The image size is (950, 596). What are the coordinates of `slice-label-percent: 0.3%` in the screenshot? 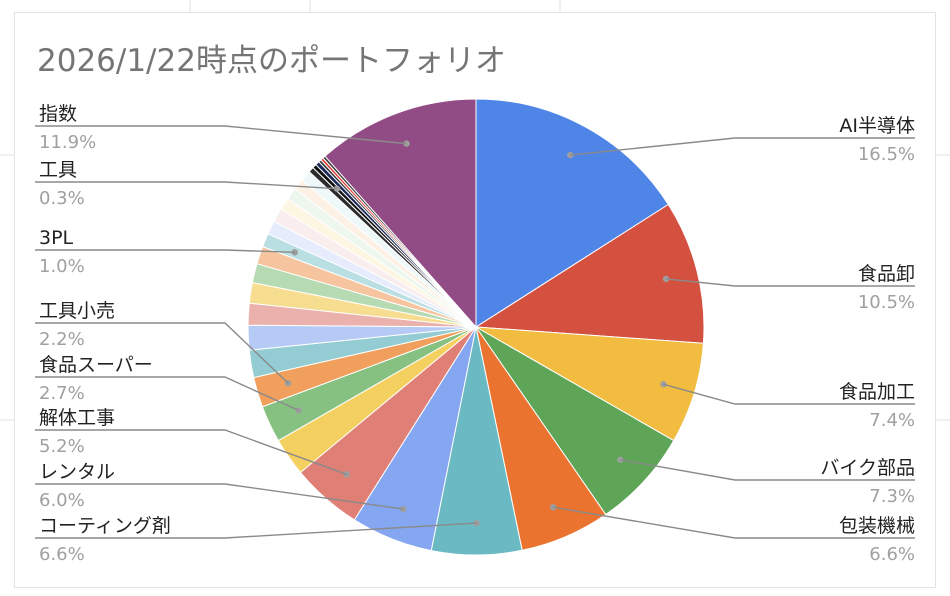 It's located at (62, 198).